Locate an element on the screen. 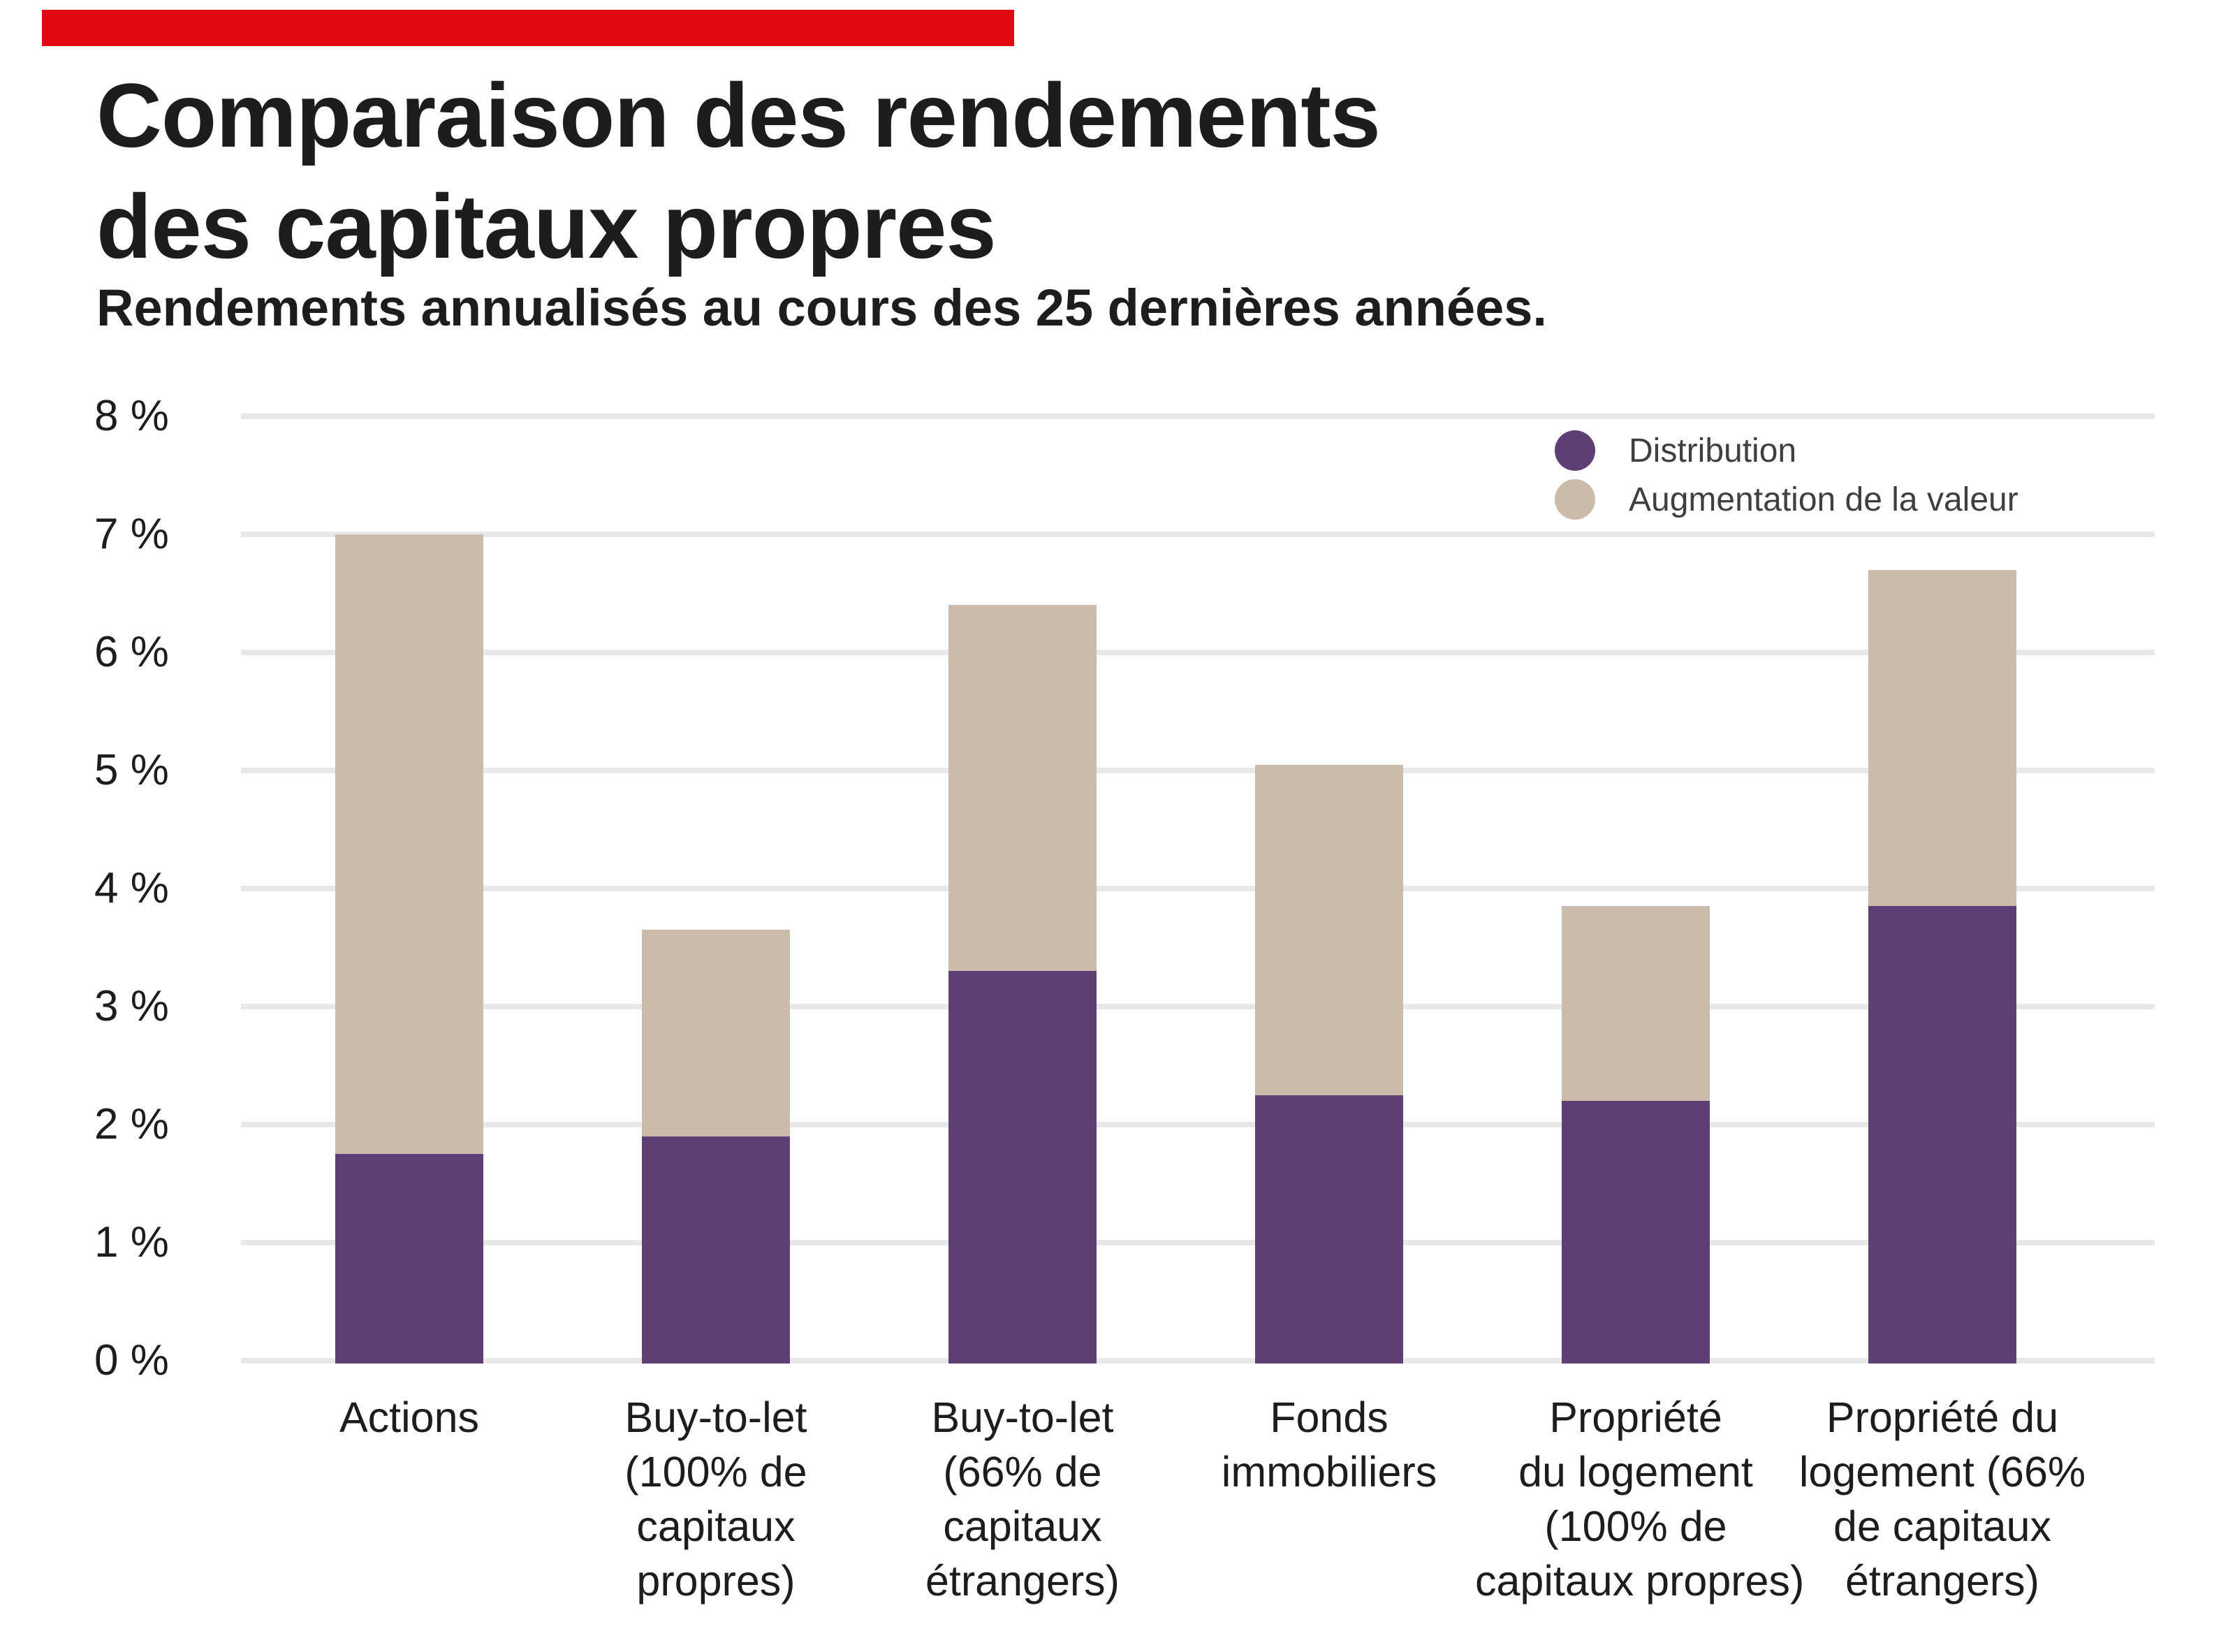 The height and width of the screenshot is (1652, 2235). legend-dot-distribution is located at coordinates (1575, 450).